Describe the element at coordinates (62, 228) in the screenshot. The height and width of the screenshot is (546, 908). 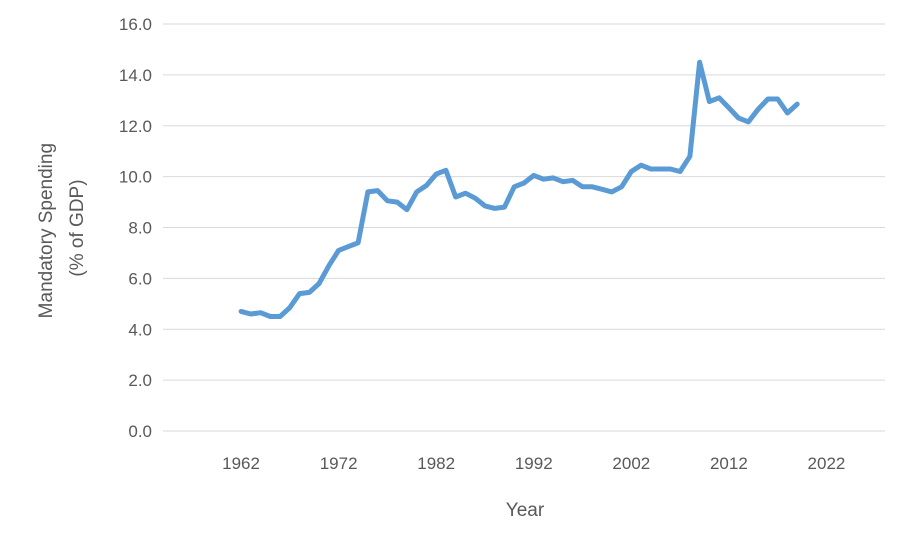
I see `y-axis-title: Mandatory Spending (% of GDP)` at that location.